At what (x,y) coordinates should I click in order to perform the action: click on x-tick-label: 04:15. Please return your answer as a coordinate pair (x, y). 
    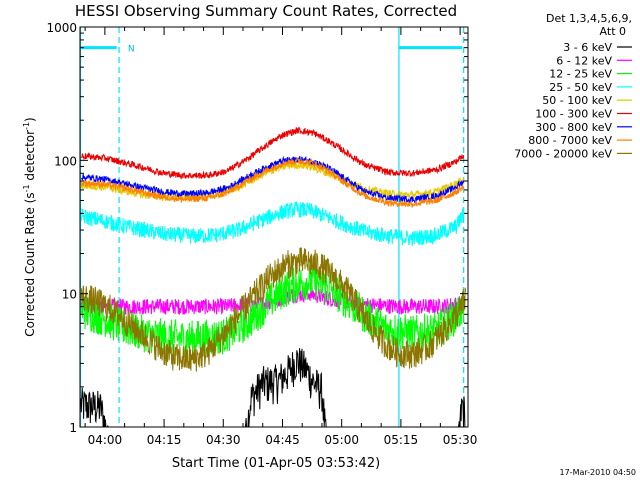
    Looking at the image, I should click on (164, 440).